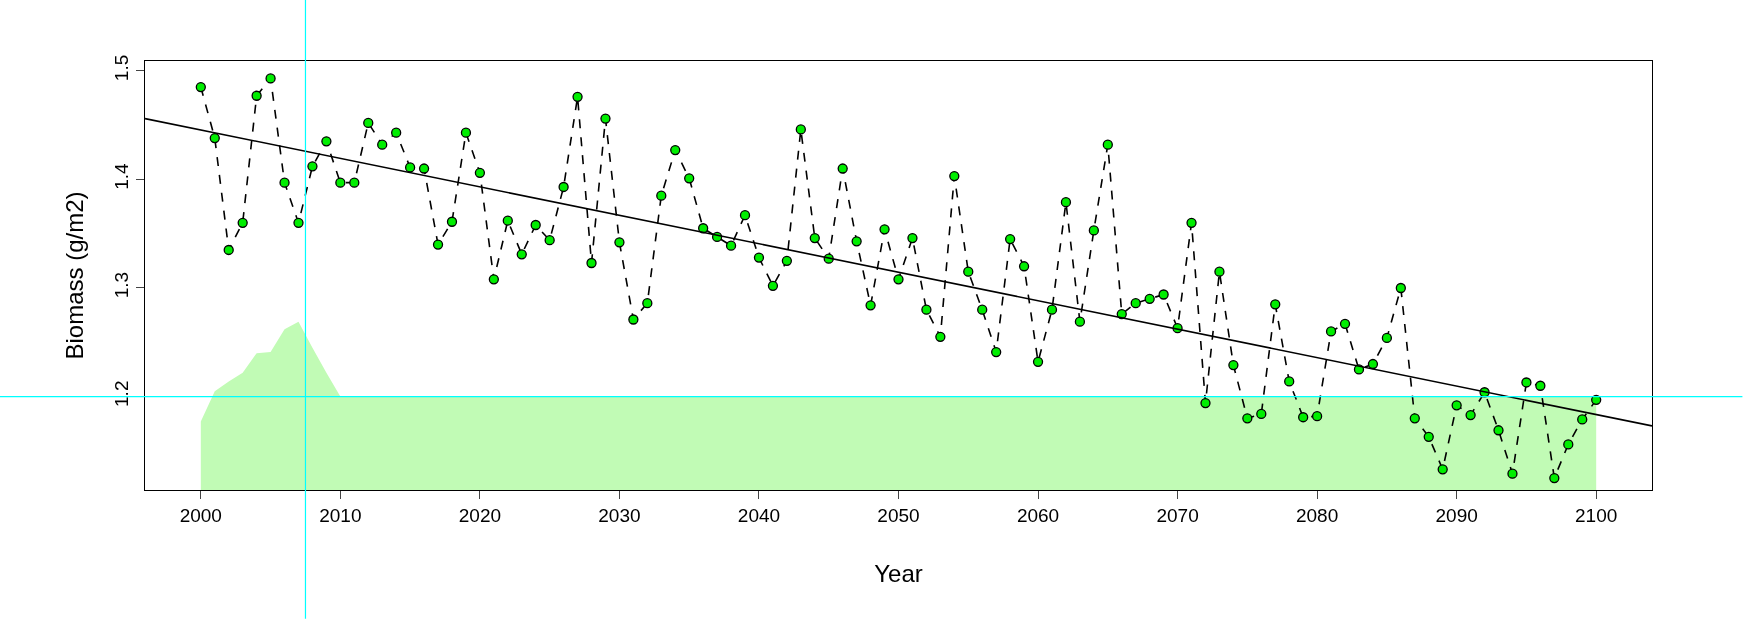  Describe the element at coordinates (1596, 515) in the screenshot. I see `x-tick-label: 2100` at that location.